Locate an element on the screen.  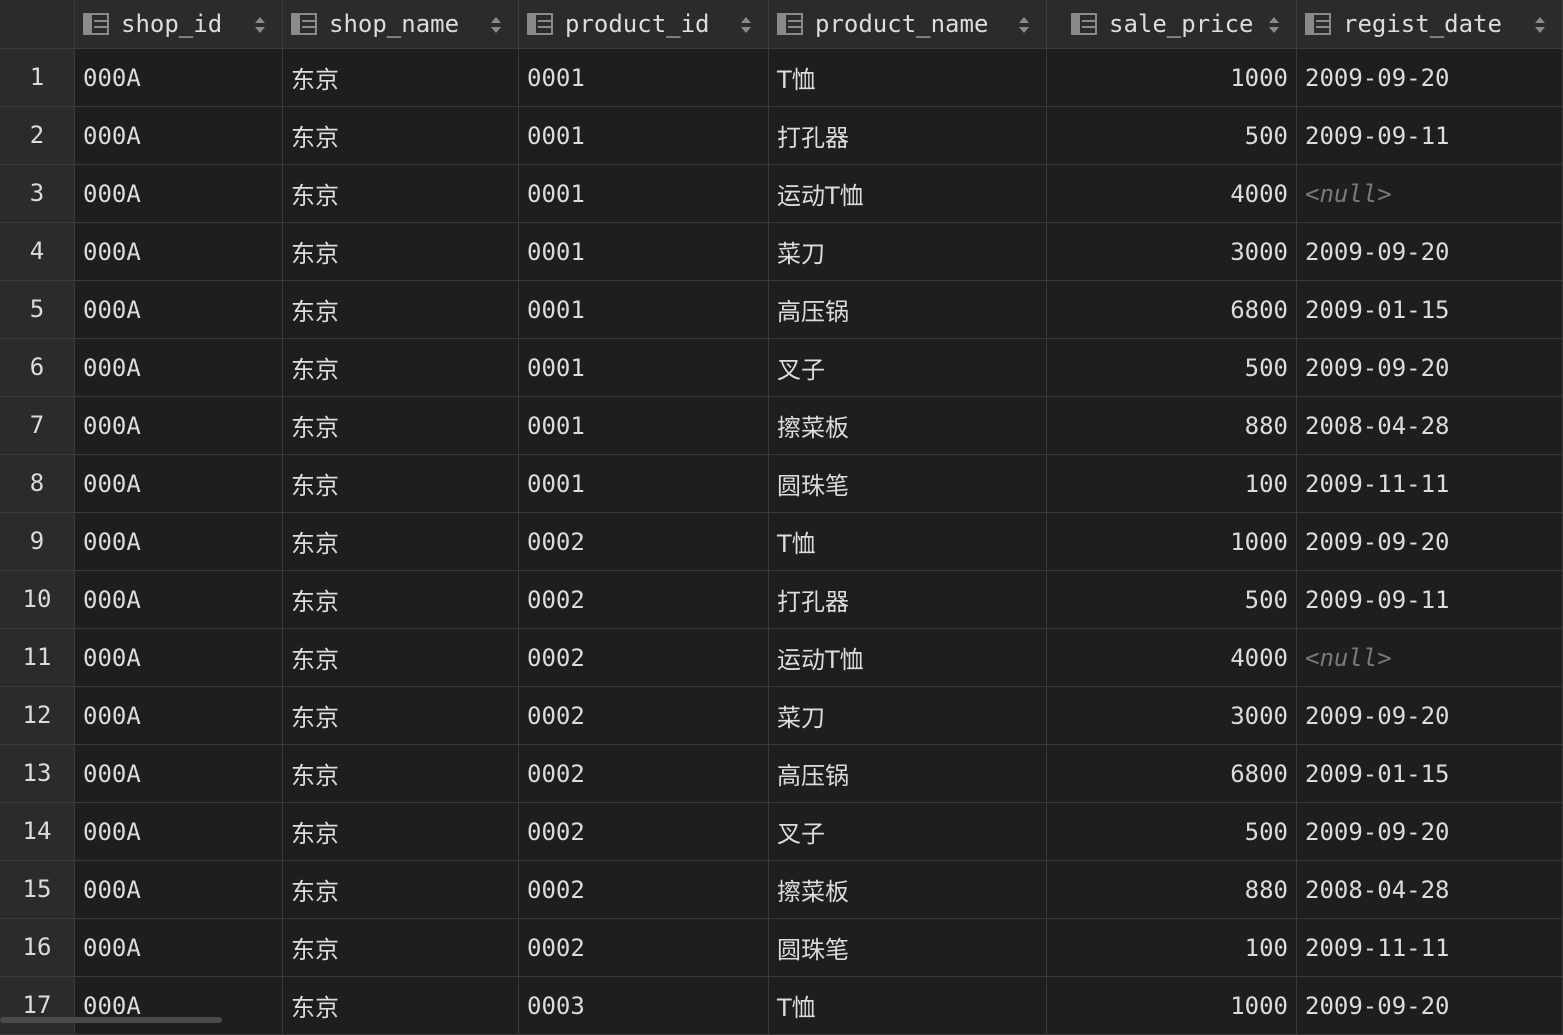
table-row: 1 000A 东京 0001 T恤 1000 2009-09-20 is located at coordinates (781, 78).